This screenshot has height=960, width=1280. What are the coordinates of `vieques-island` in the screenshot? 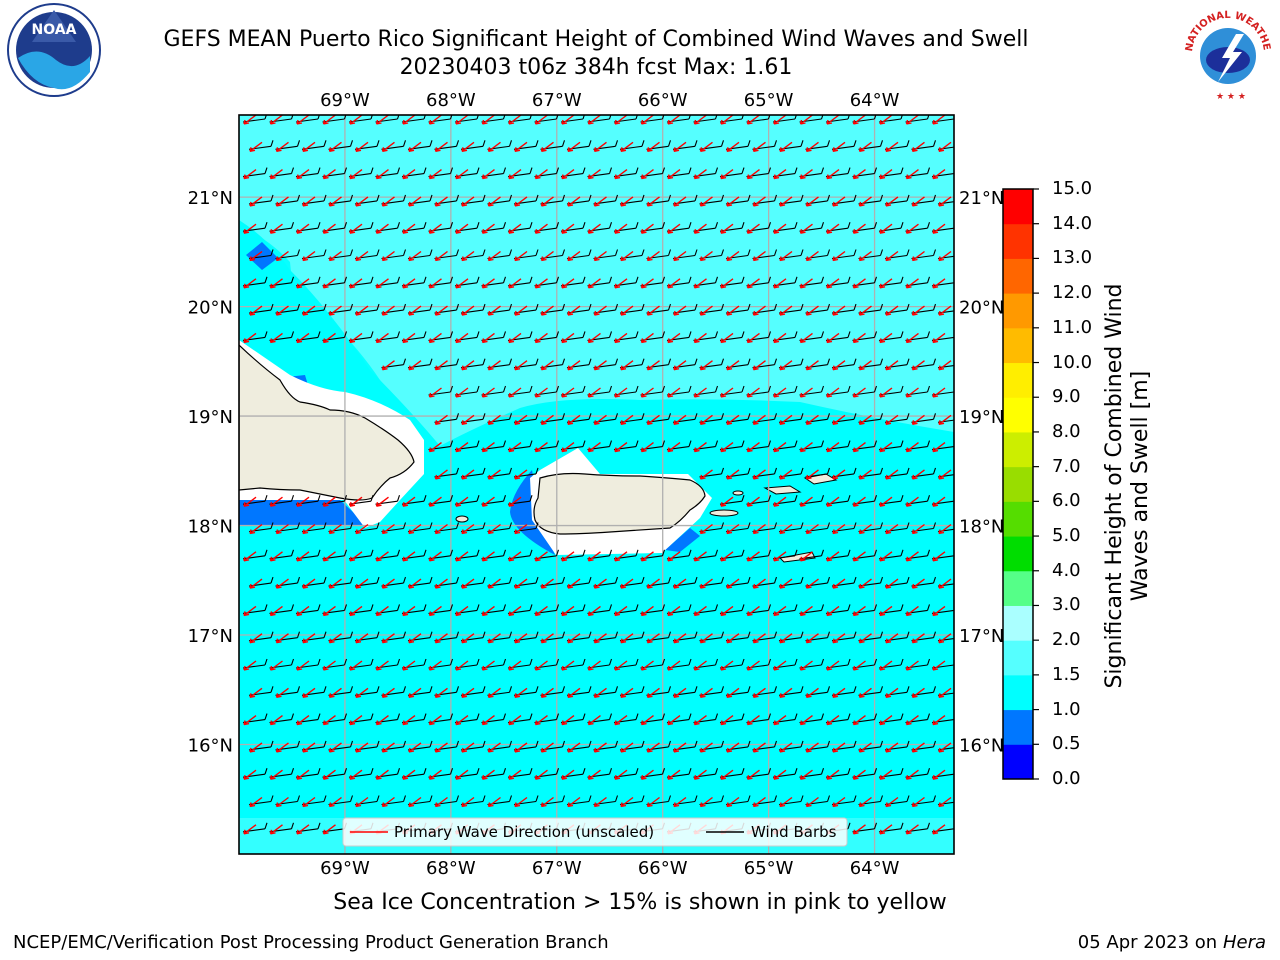 It's located at (724, 513).